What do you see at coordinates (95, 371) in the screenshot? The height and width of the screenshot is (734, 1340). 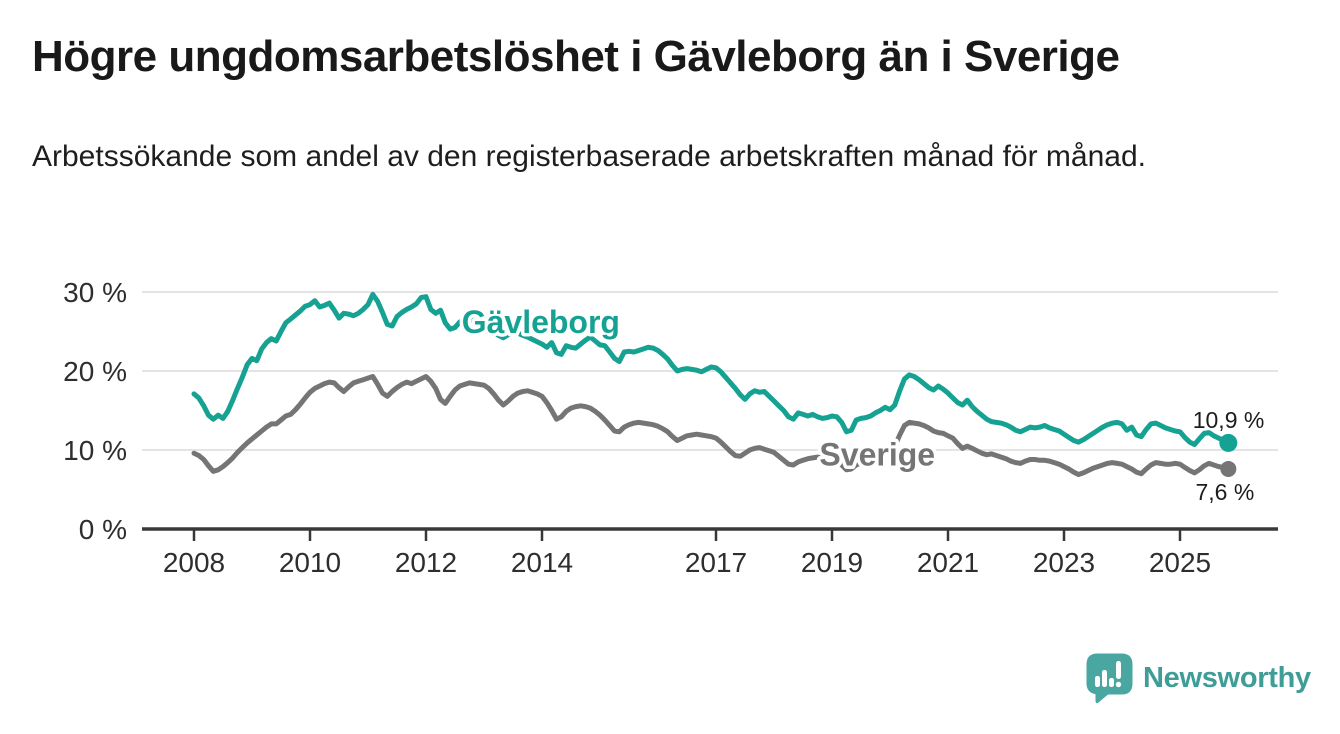 I see `y-tick-label: 20 %` at bounding box center [95, 371].